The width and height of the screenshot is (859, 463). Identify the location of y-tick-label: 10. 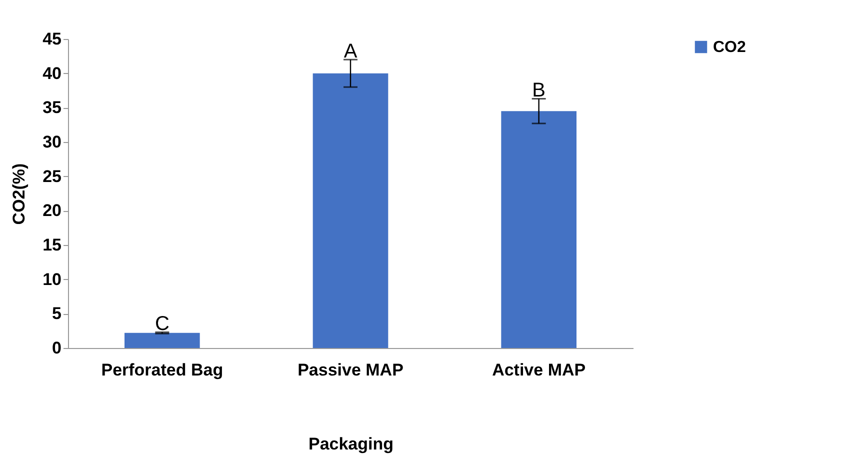
(52, 279).